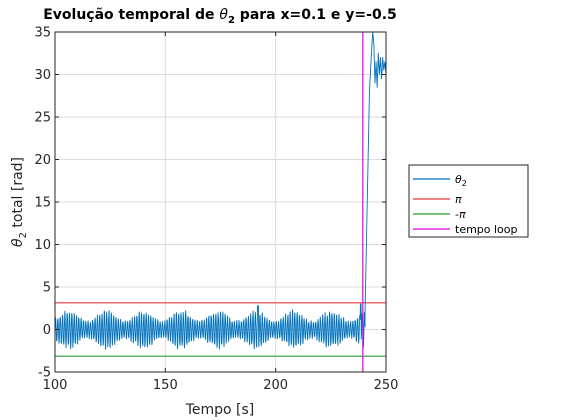 Image resolution: width=570 pixels, height=420 pixels. What do you see at coordinates (55, 385) in the screenshot?
I see `x-tick-label: 100` at bounding box center [55, 385].